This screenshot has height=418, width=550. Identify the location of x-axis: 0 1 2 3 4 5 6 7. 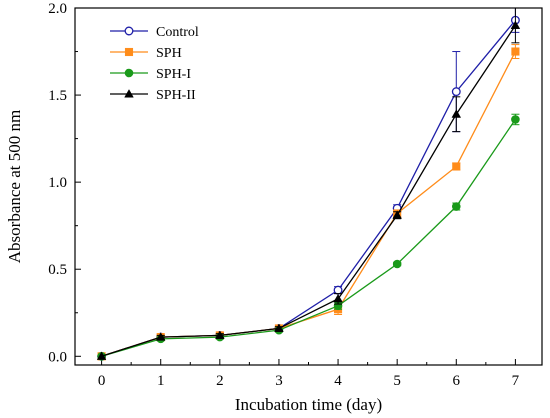
(309, 374).